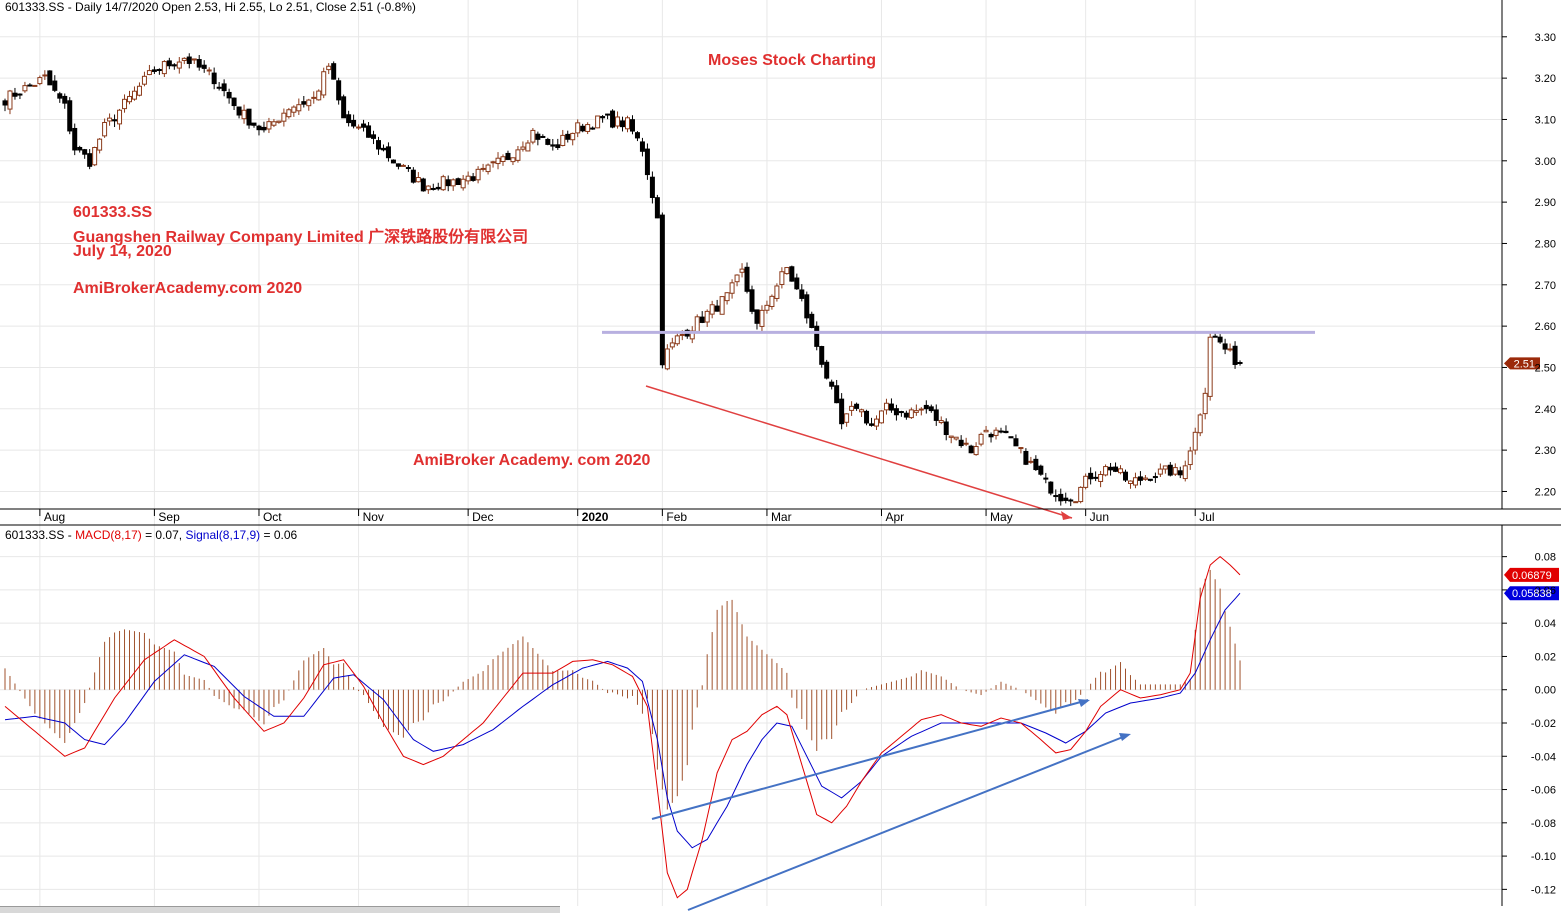 Image resolution: width=1561 pixels, height=913 pixels. What do you see at coordinates (1531, 574) in the screenshot?
I see `macd-value-tag` at bounding box center [1531, 574].